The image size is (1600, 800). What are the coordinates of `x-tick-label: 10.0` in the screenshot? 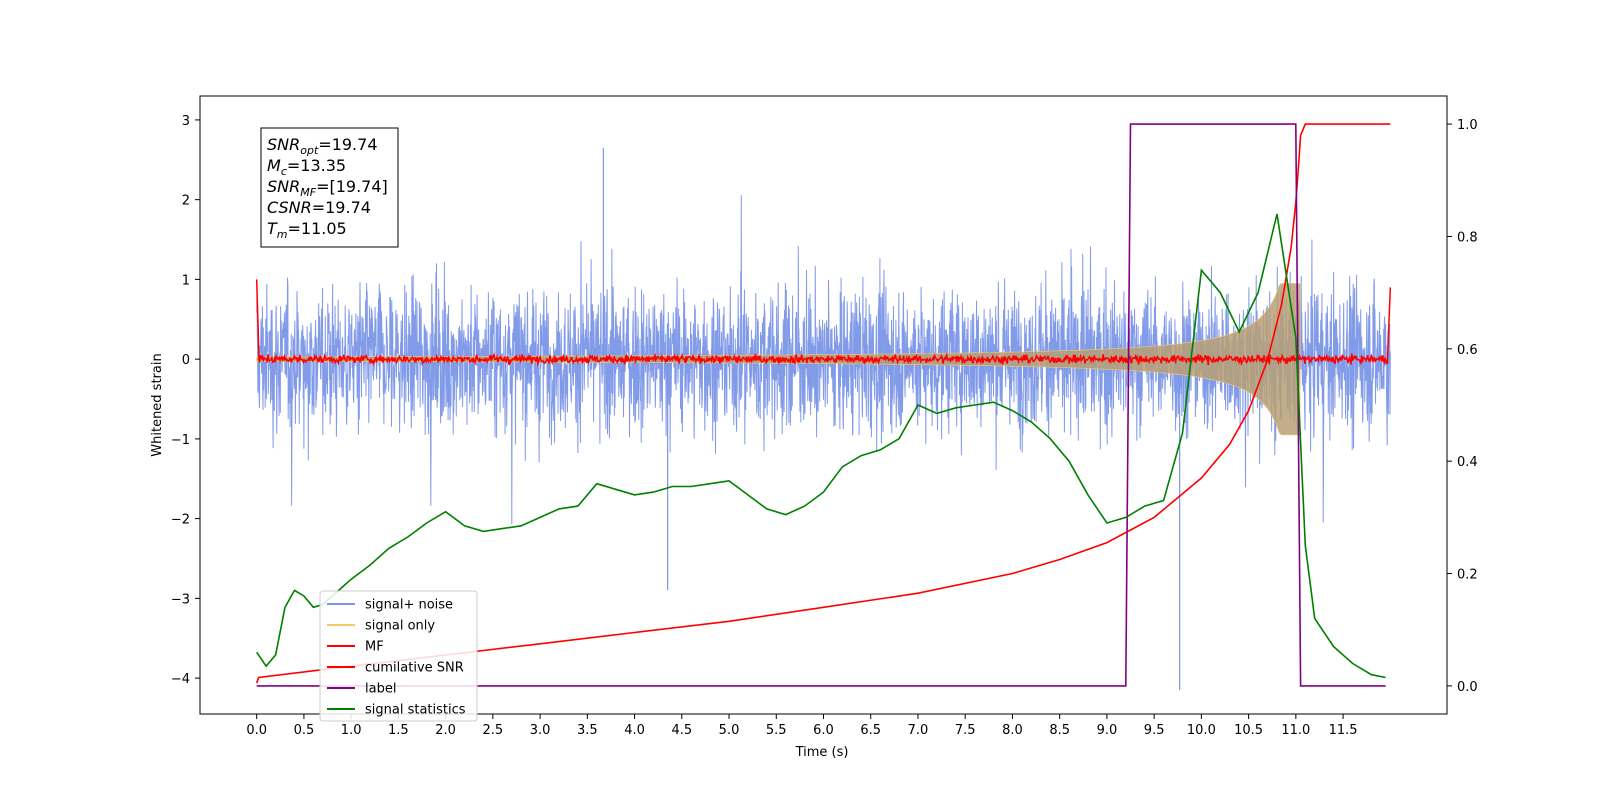 It's located at (1201, 730).